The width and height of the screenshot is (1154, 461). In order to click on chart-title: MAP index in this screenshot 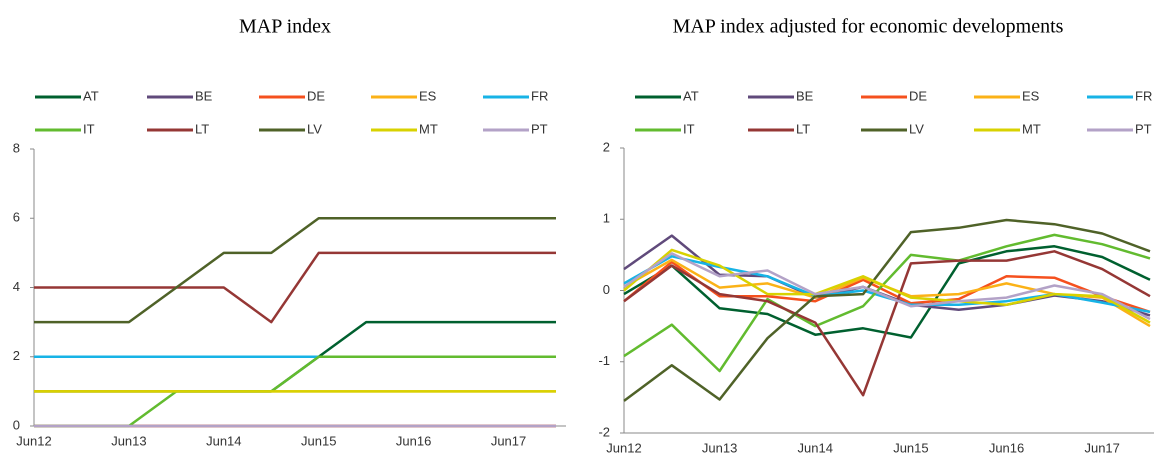, I will do `click(285, 27)`.